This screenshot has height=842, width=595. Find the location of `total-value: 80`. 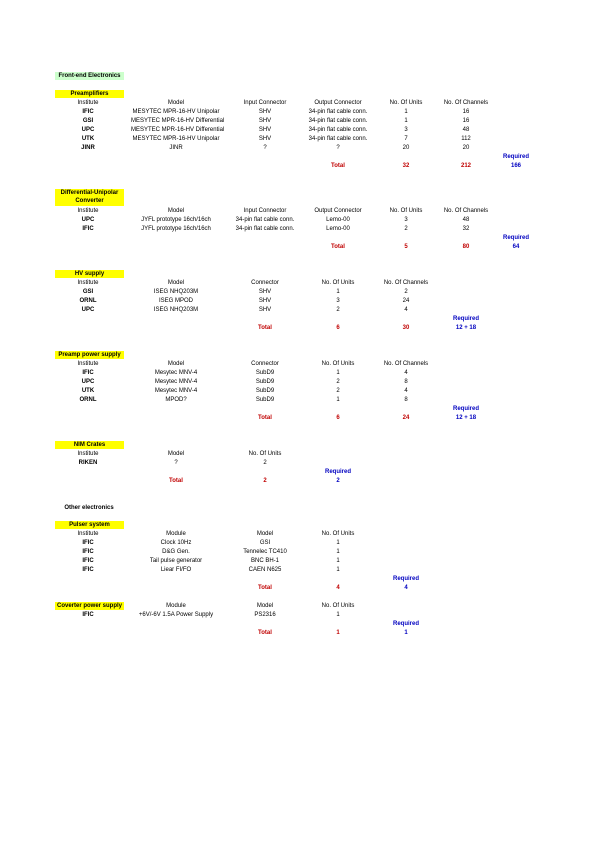

total-value: 80 is located at coordinates (466, 247).